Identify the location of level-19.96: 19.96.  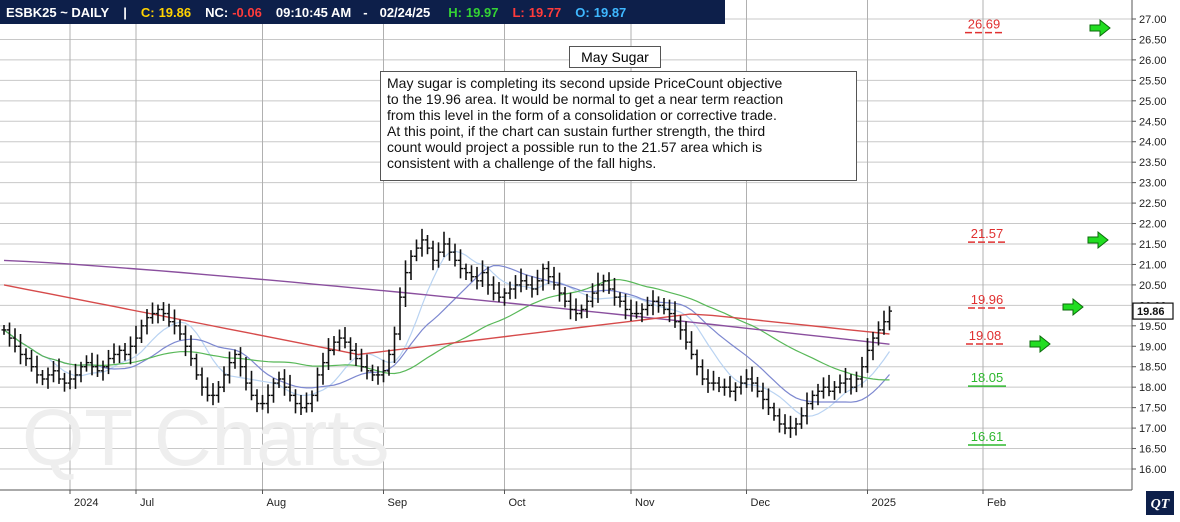
(987, 300).